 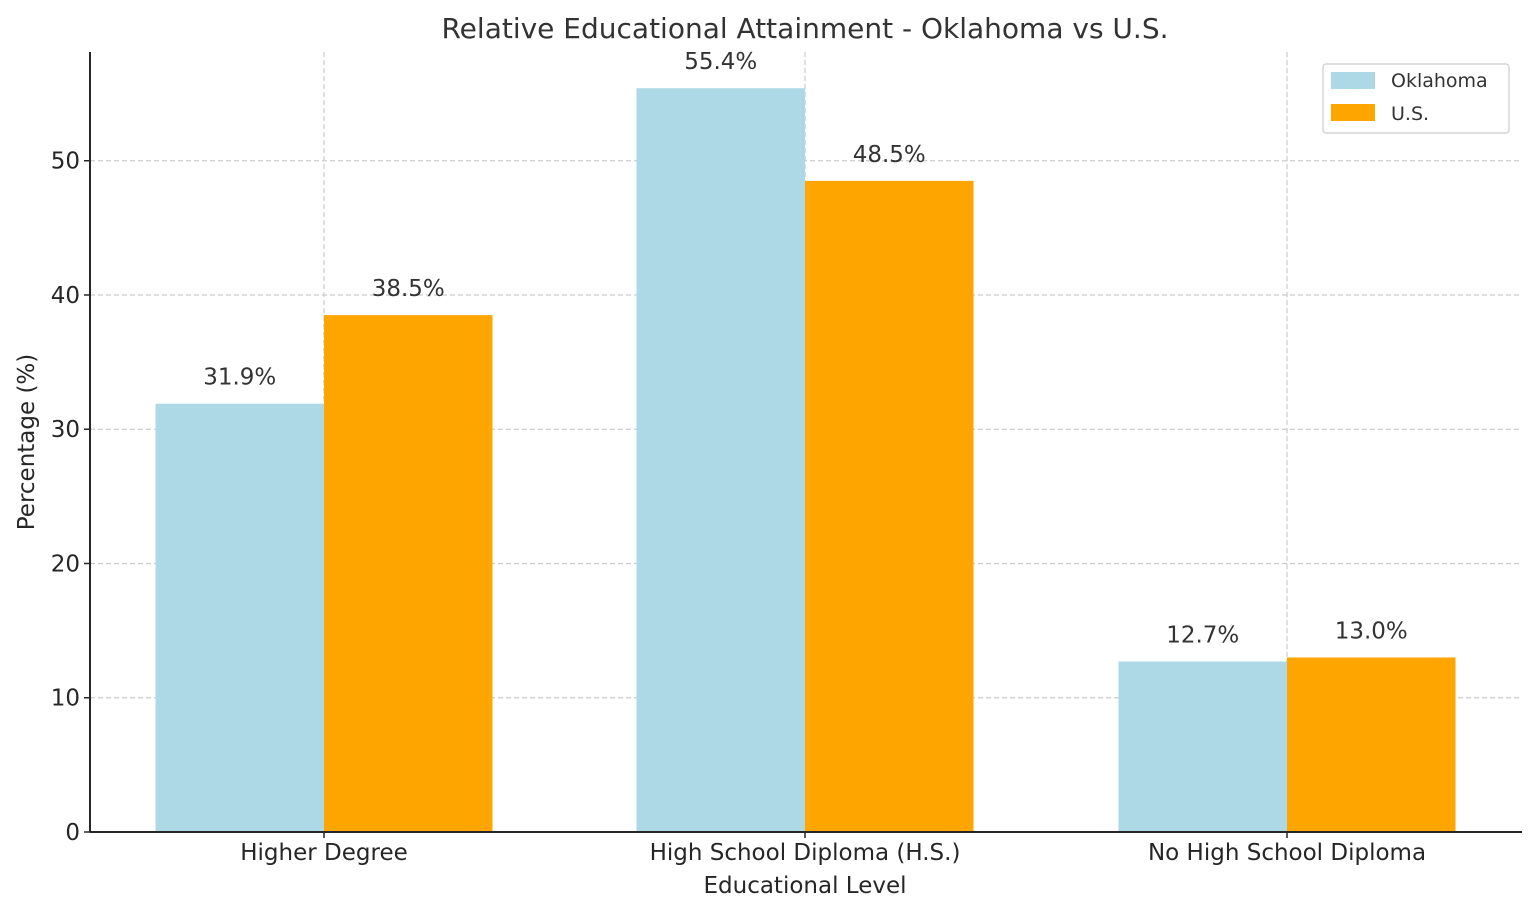 I want to click on value-label: 31.9%, so click(x=239, y=378).